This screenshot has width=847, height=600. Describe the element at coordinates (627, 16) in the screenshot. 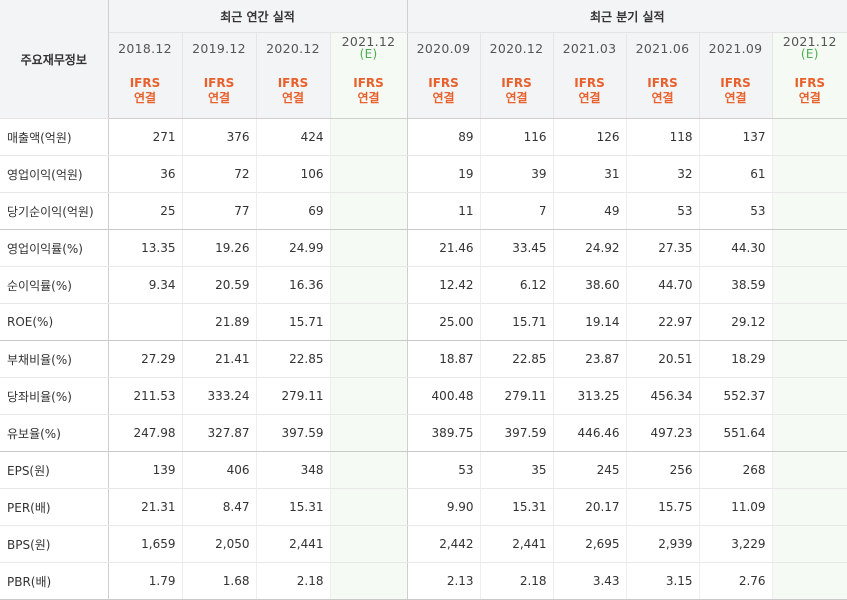

I see `quarter-group-header: 최근 분기 실적` at that location.